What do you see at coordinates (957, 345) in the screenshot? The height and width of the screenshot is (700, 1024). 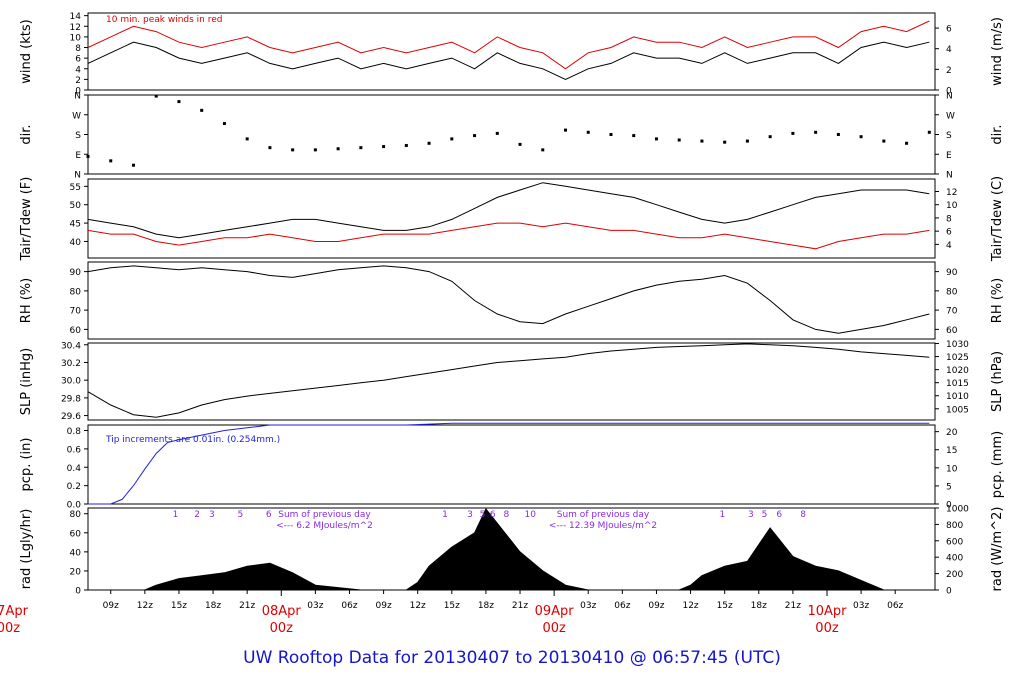 I see `slp-ytick-label-right: 1030` at bounding box center [957, 345].